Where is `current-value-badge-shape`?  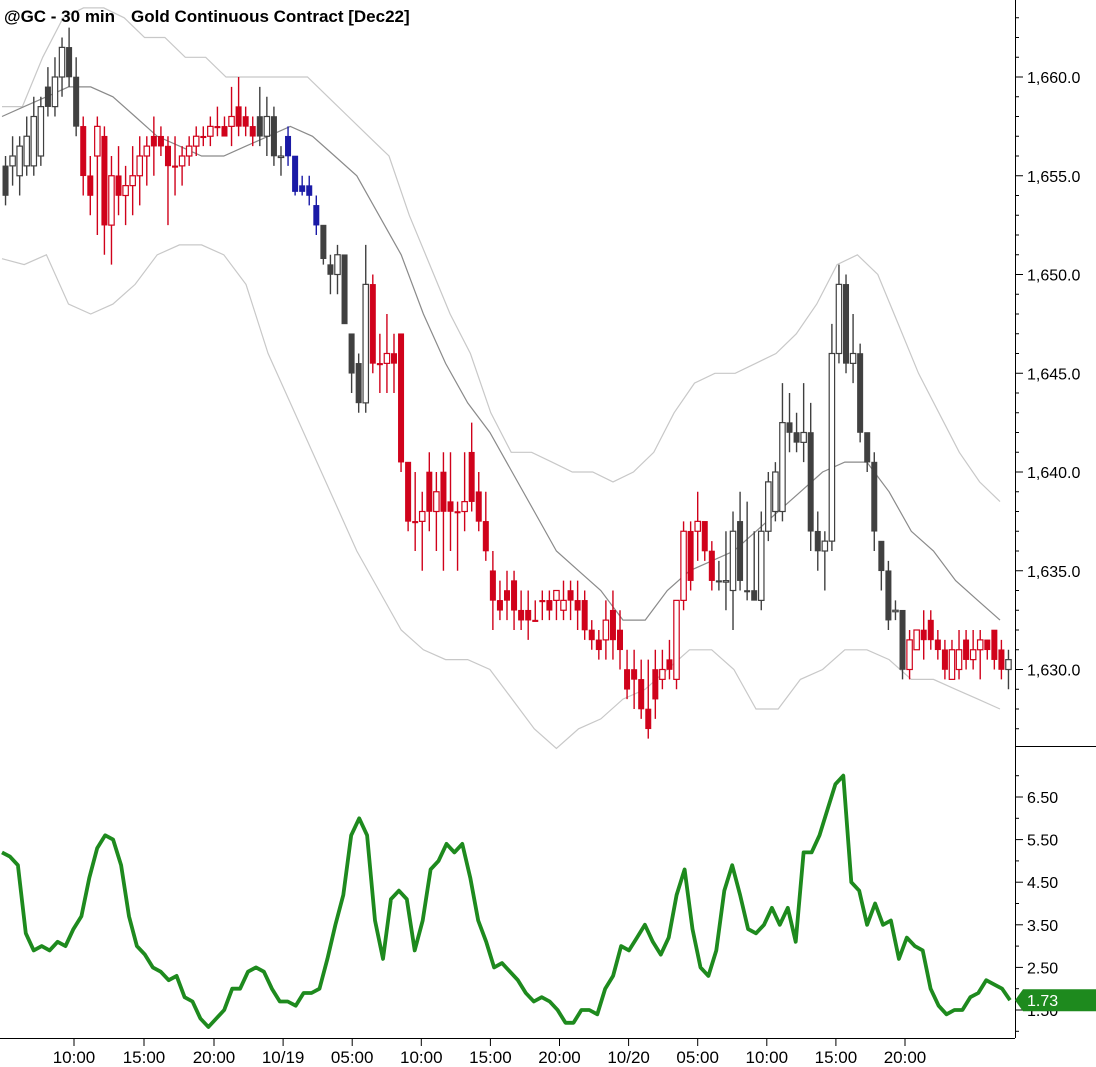
current-value-badge-shape is located at coordinates (1055, 1000).